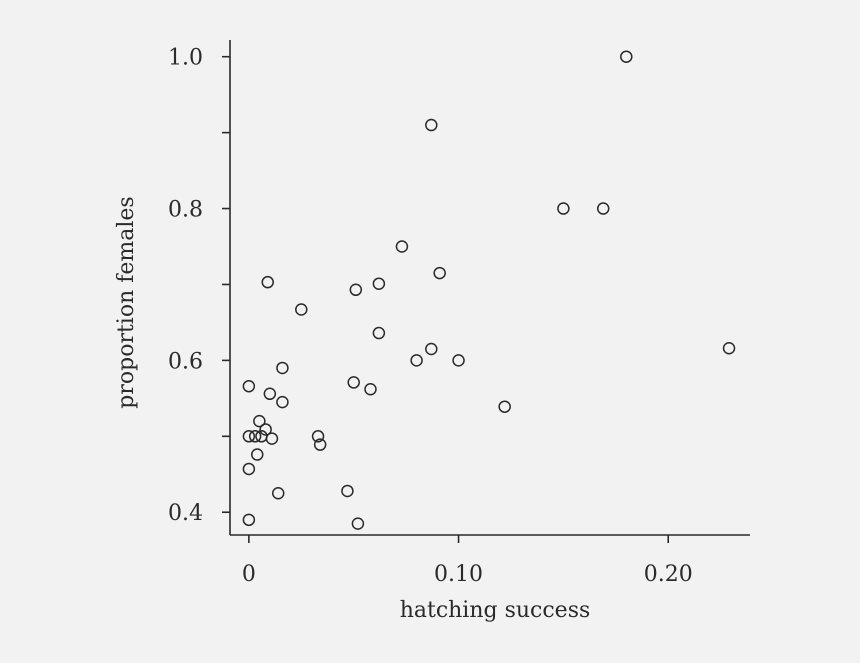 The width and height of the screenshot is (860, 663). What do you see at coordinates (668, 574) in the screenshot?
I see `x-tick-label: 0.20` at bounding box center [668, 574].